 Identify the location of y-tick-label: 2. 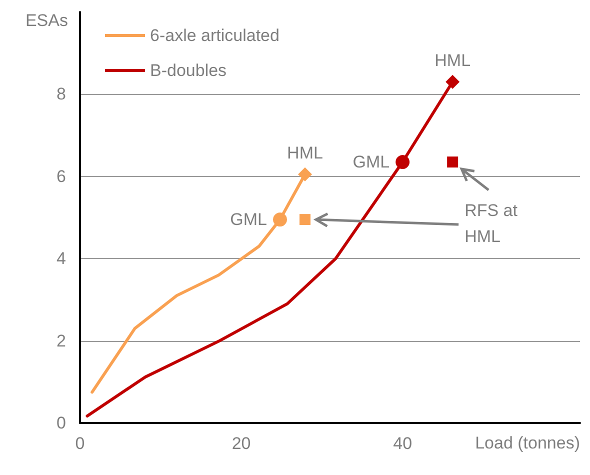
(61, 340).